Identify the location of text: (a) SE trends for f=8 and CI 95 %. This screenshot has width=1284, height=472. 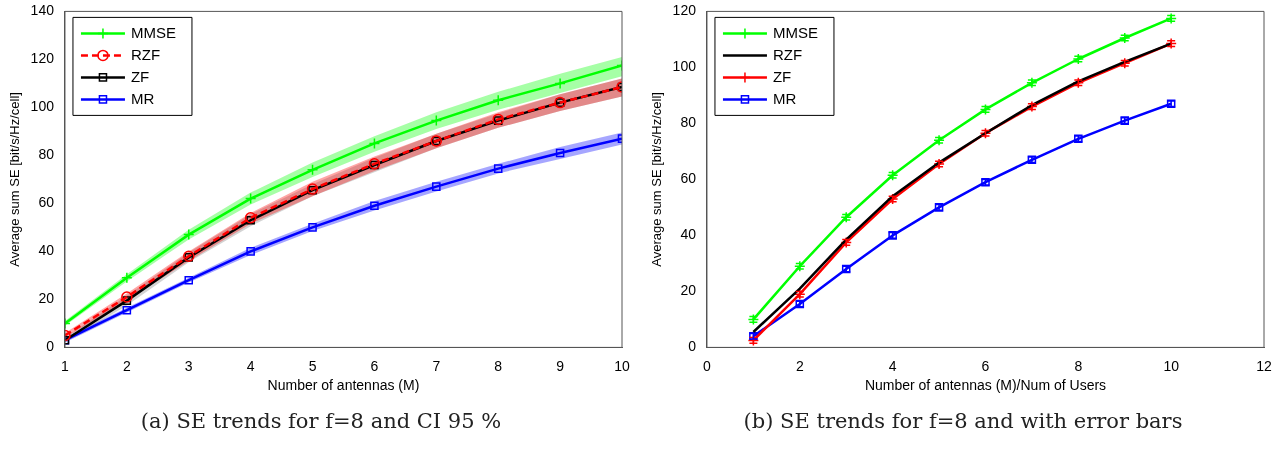
(321, 421).